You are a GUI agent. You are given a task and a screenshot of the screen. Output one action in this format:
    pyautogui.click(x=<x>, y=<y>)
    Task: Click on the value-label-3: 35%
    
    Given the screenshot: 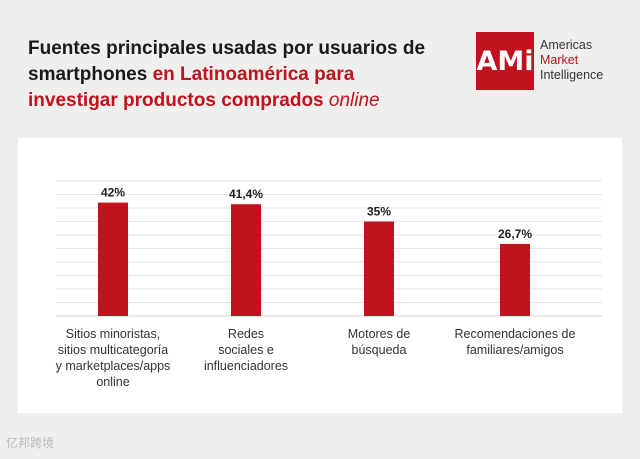 What is the action you would take?
    pyautogui.click(x=379, y=212)
    